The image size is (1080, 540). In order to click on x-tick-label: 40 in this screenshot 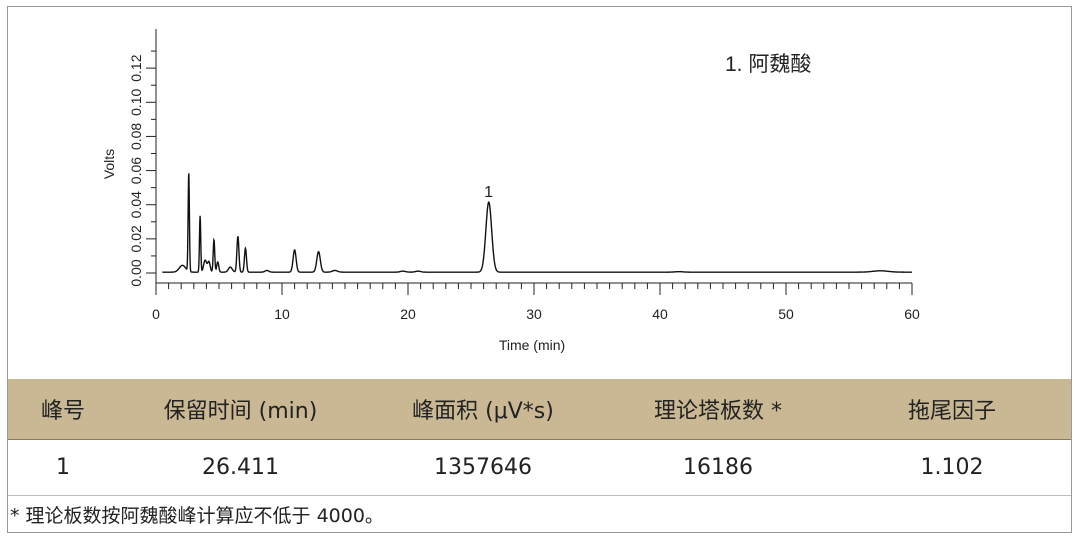, I will do `click(660, 314)`.